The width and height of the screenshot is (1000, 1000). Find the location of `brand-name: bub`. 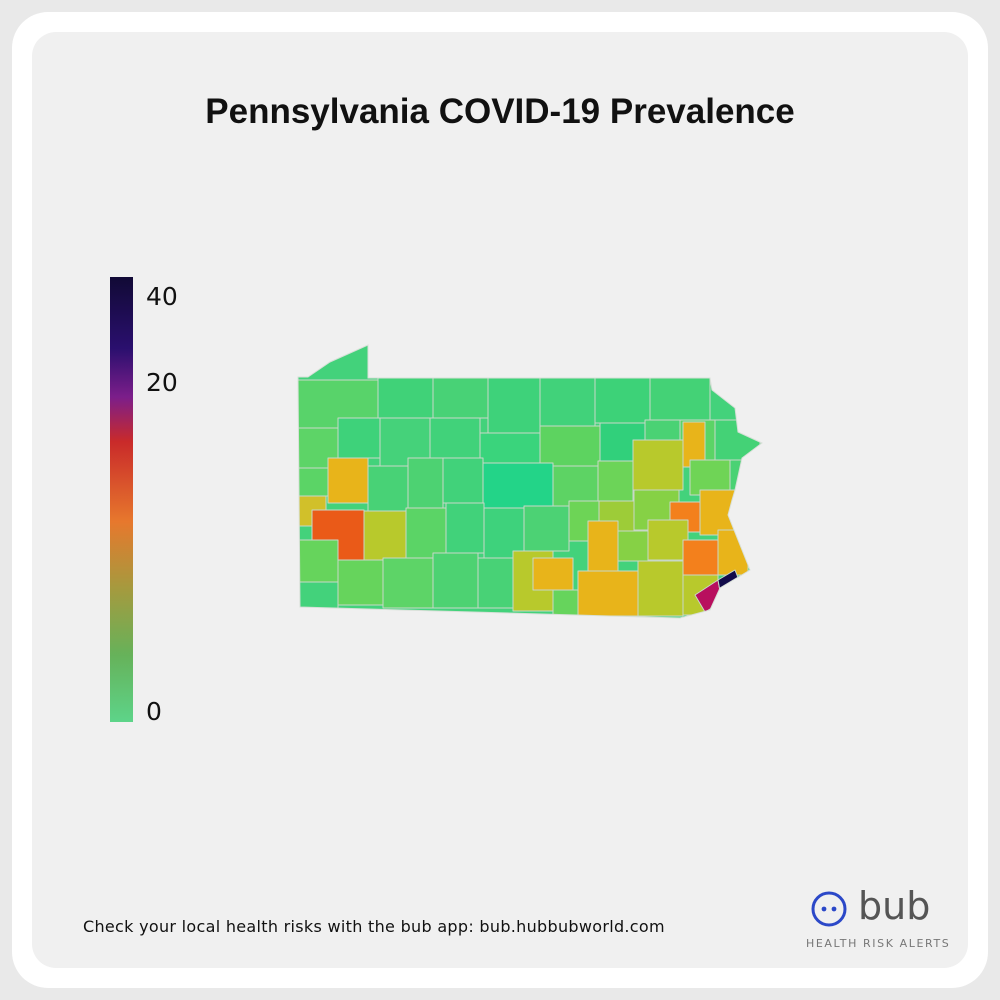

brand-name: bub is located at coordinates (894, 906).